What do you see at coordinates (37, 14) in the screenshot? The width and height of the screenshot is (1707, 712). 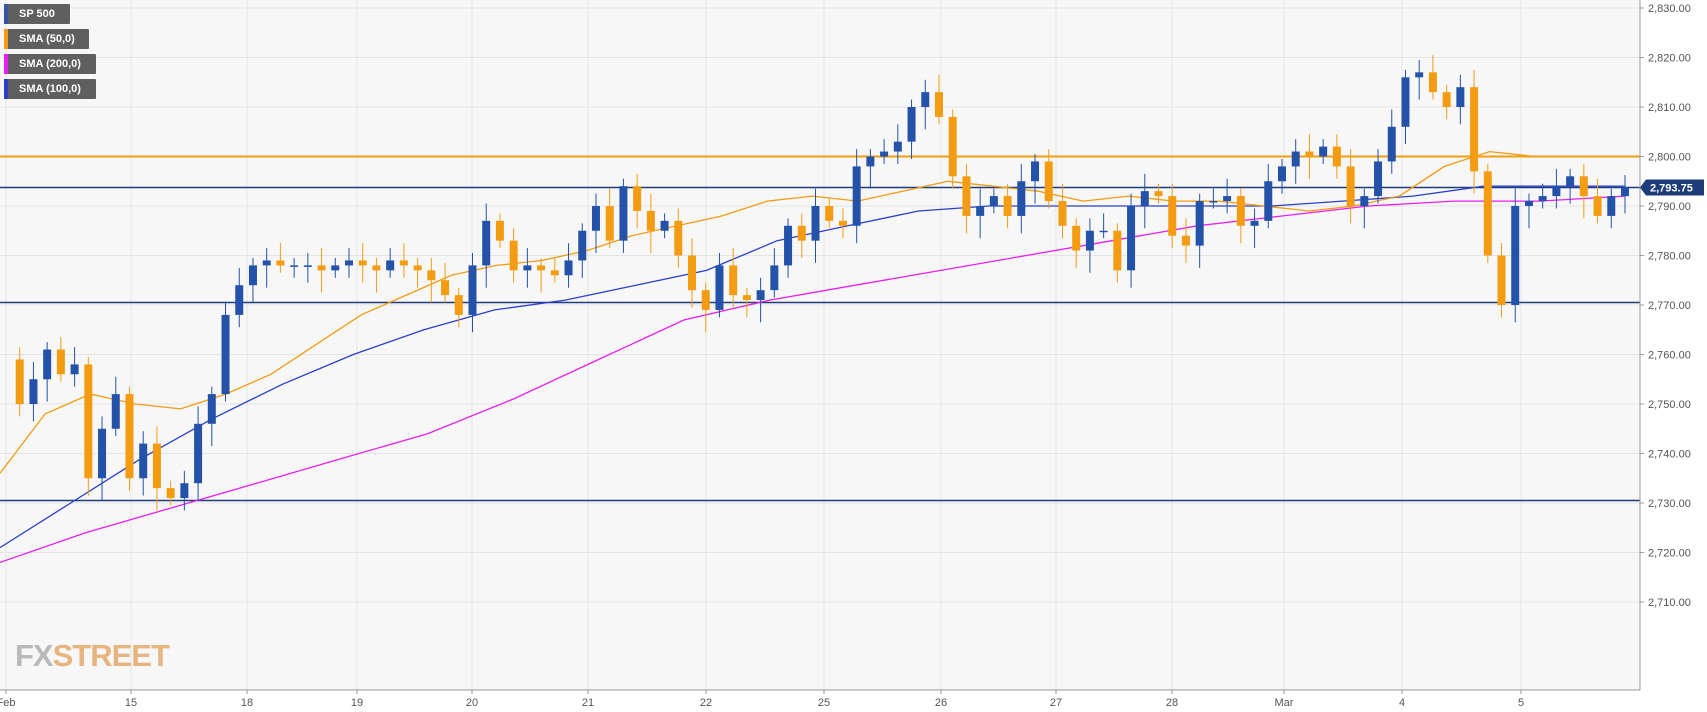 I see `legend-item-sp500: SP 500` at bounding box center [37, 14].